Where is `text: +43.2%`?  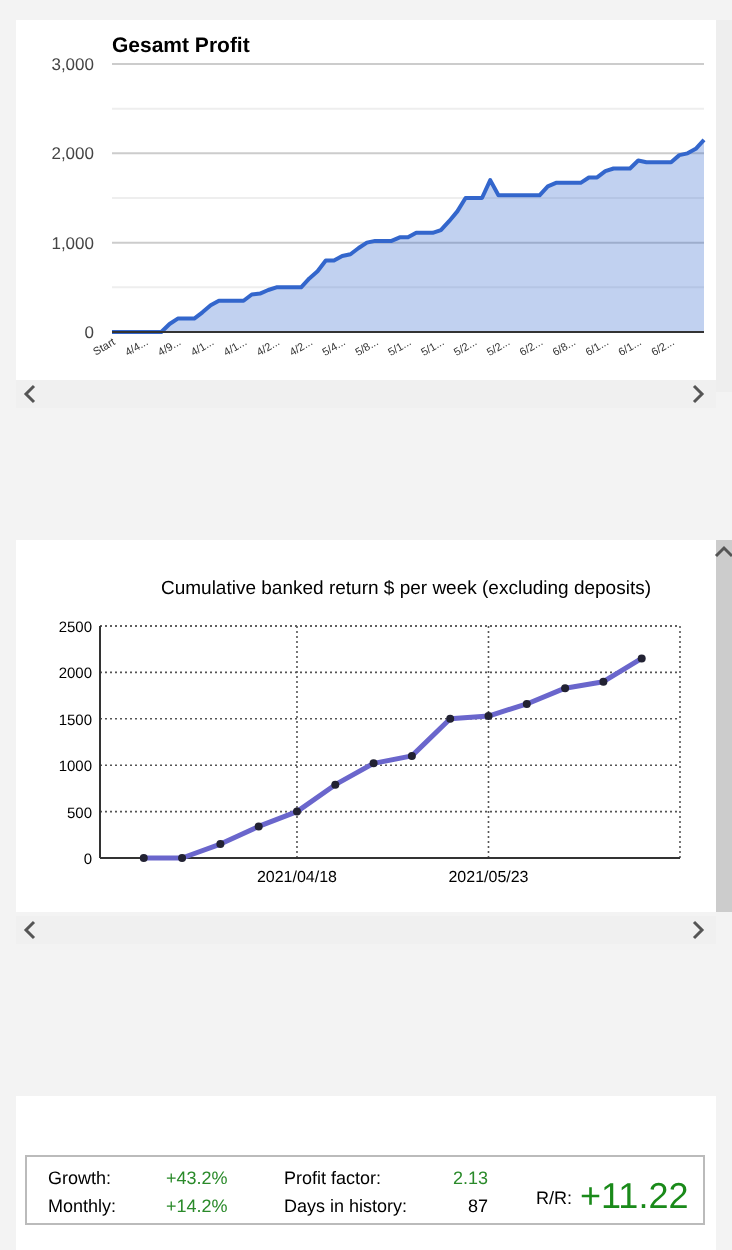
text: +43.2% is located at coordinates (197, 1178).